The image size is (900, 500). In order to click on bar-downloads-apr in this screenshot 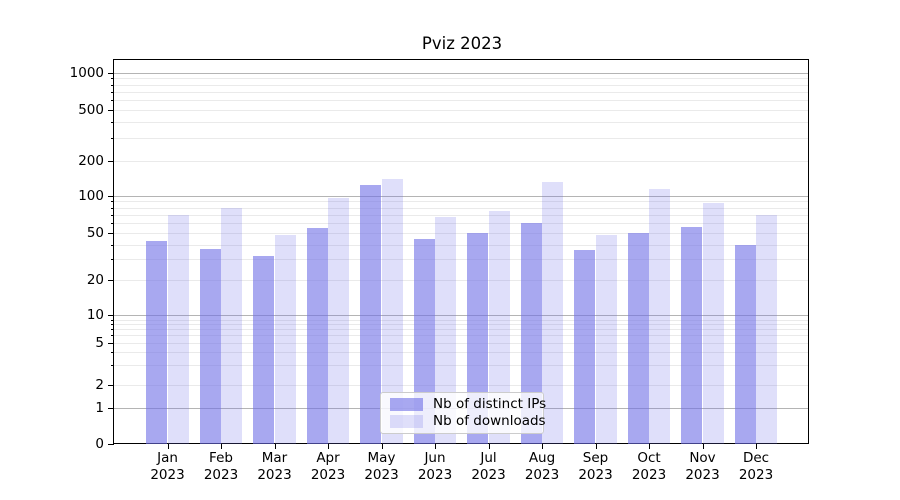, I will do `click(339, 320)`.